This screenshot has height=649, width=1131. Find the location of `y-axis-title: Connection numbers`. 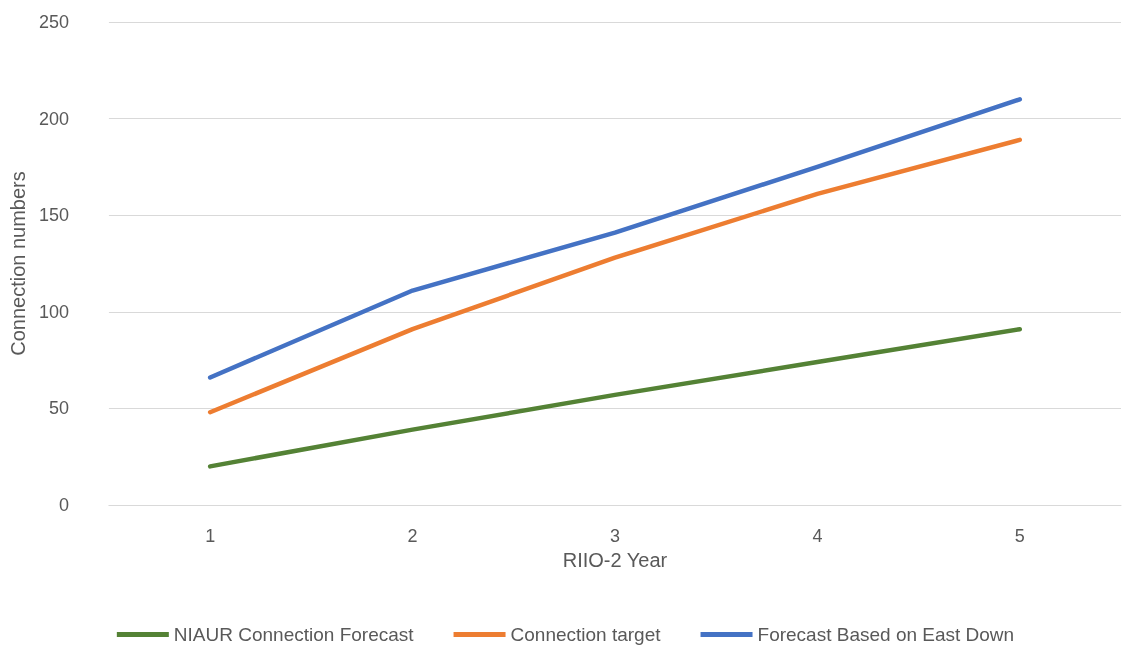

y-axis-title: Connection numbers is located at coordinates (18, 263).